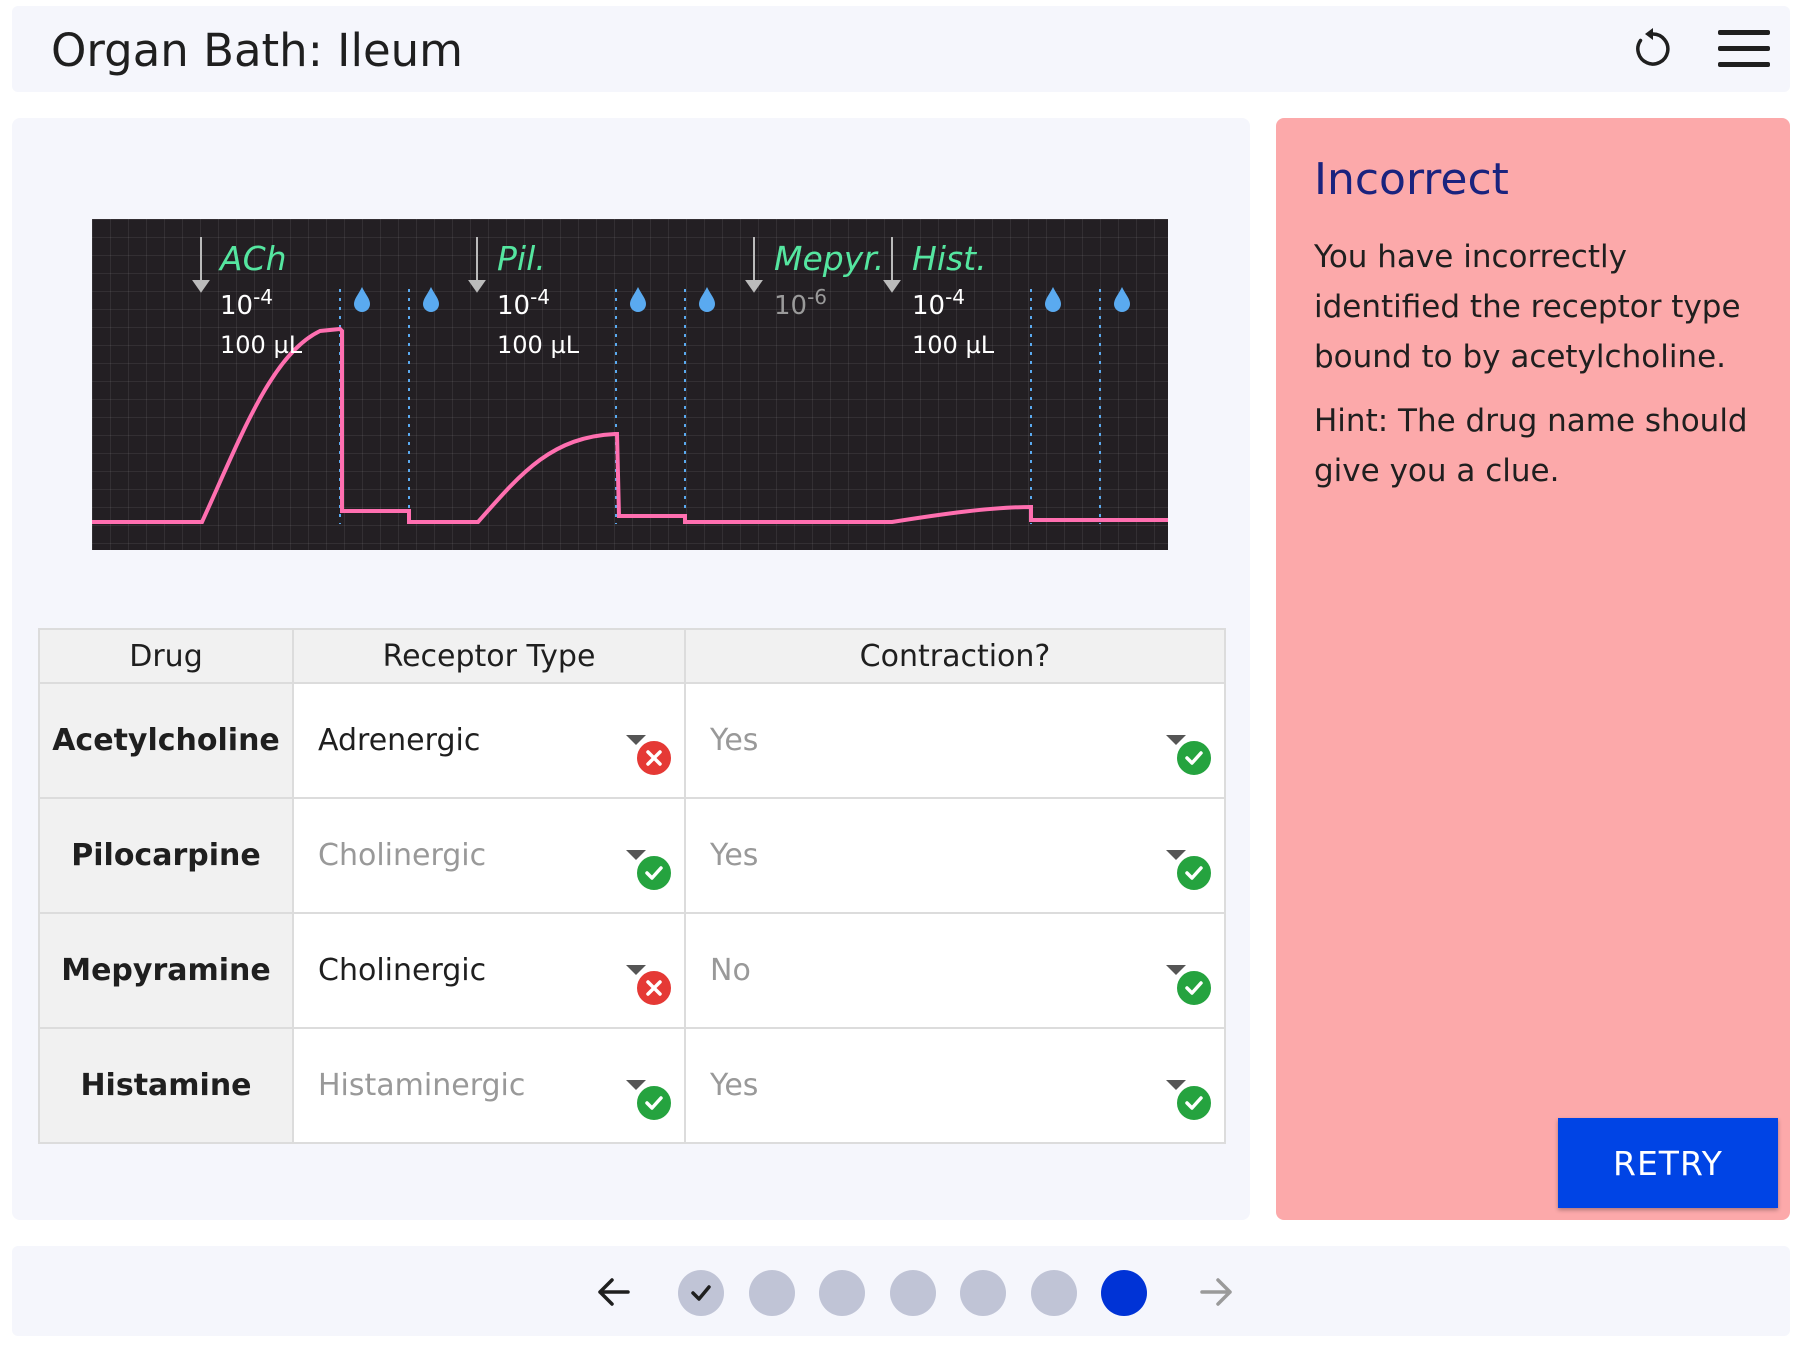  I want to click on pagination-bar, so click(901, 1291).